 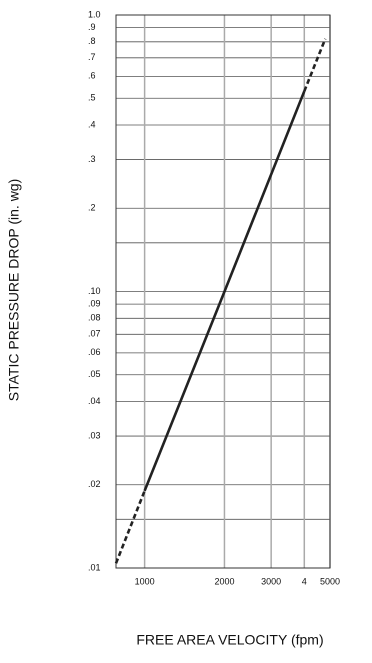 What do you see at coordinates (94, 304) in the screenshot?
I see `y-tick-label: .09` at bounding box center [94, 304].